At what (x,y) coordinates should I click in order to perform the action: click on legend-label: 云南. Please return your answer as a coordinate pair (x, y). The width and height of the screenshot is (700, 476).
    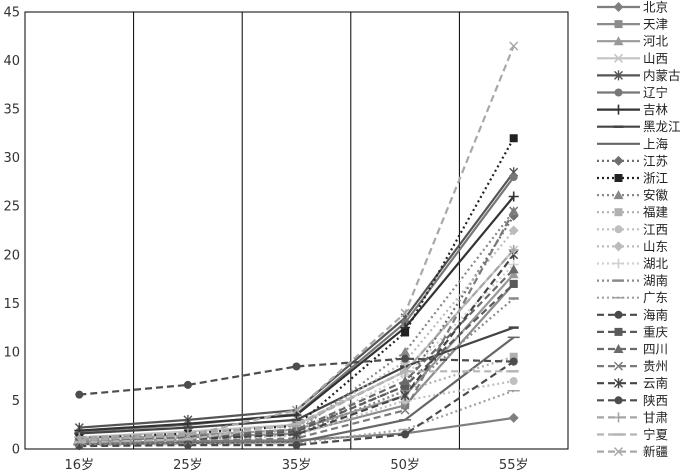
    Looking at the image, I should click on (655, 383).